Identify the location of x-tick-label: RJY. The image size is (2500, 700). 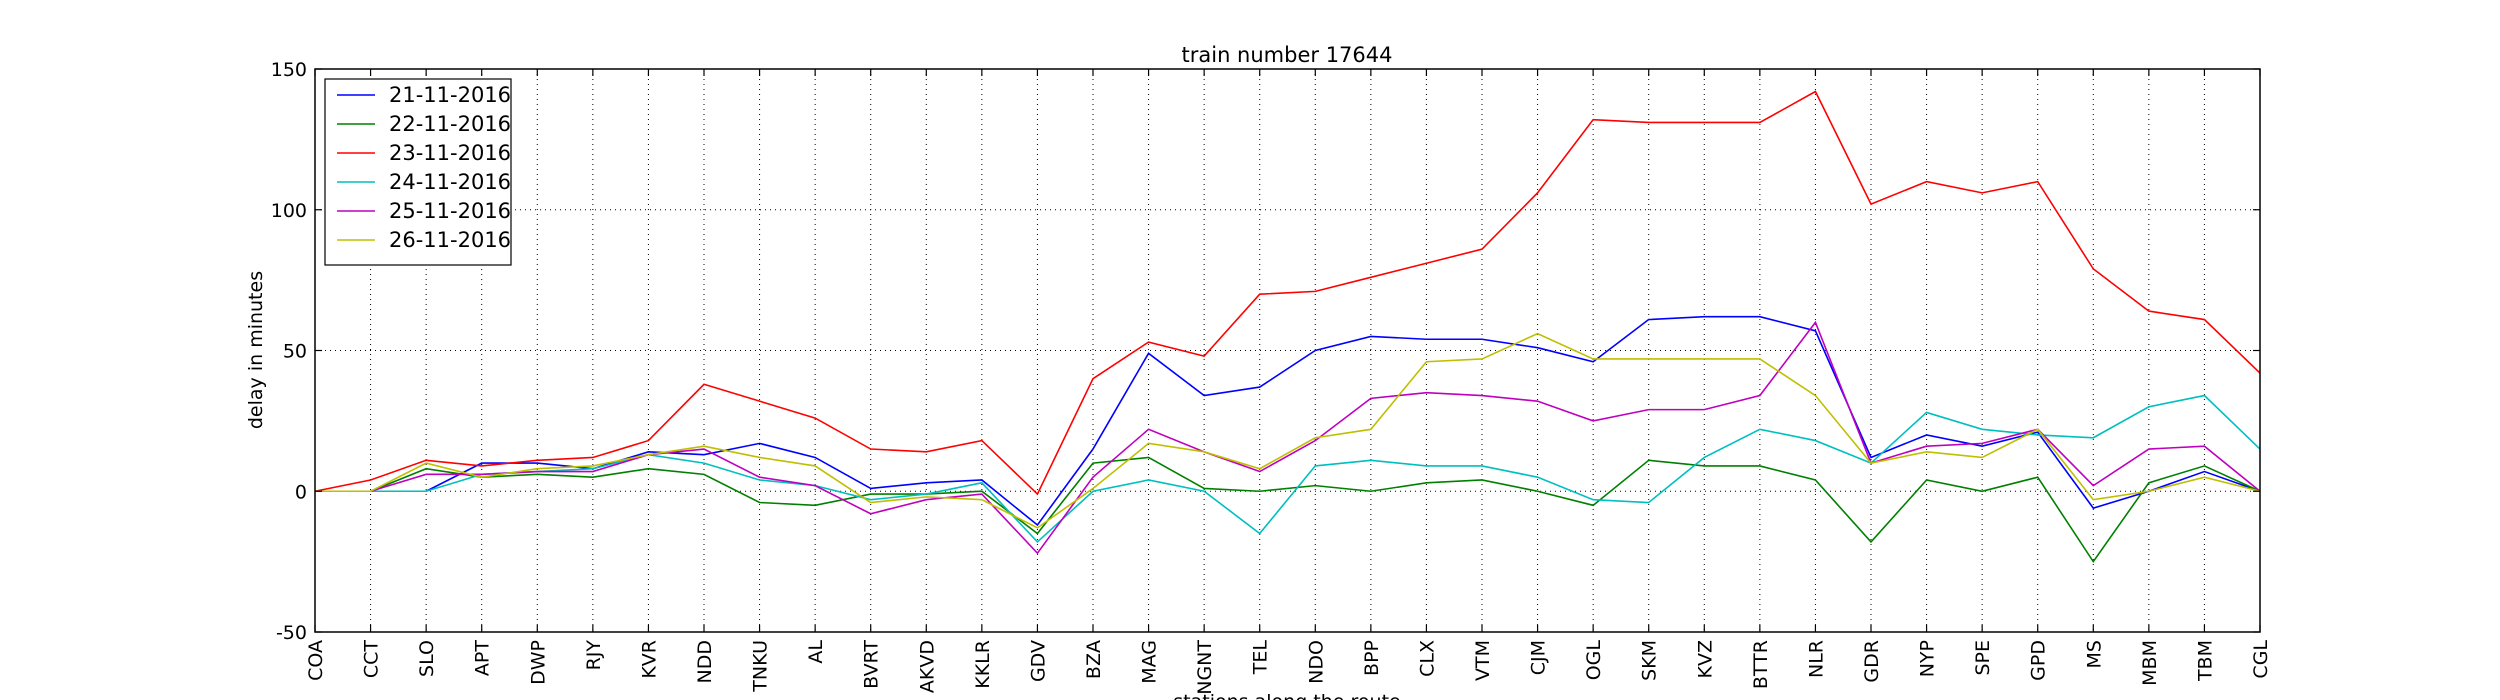
(594, 655).